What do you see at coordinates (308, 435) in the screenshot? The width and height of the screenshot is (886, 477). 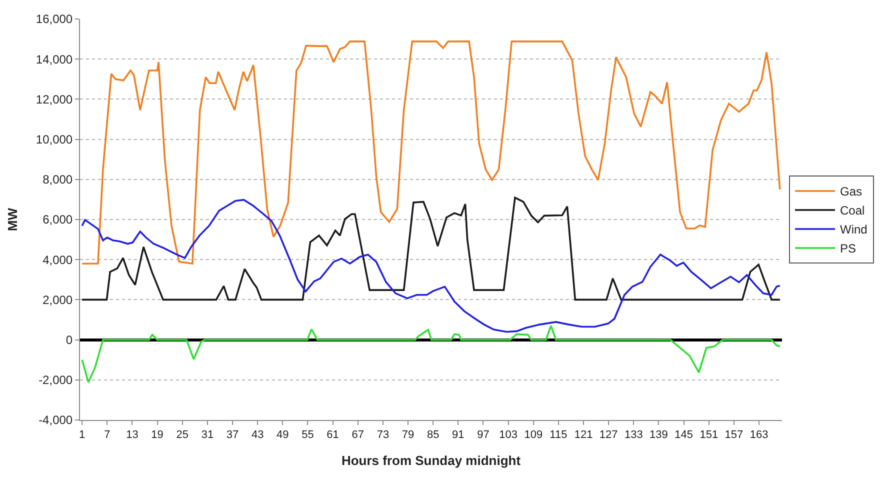 I see `x-tick-label: 55` at bounding box center [308, 435].